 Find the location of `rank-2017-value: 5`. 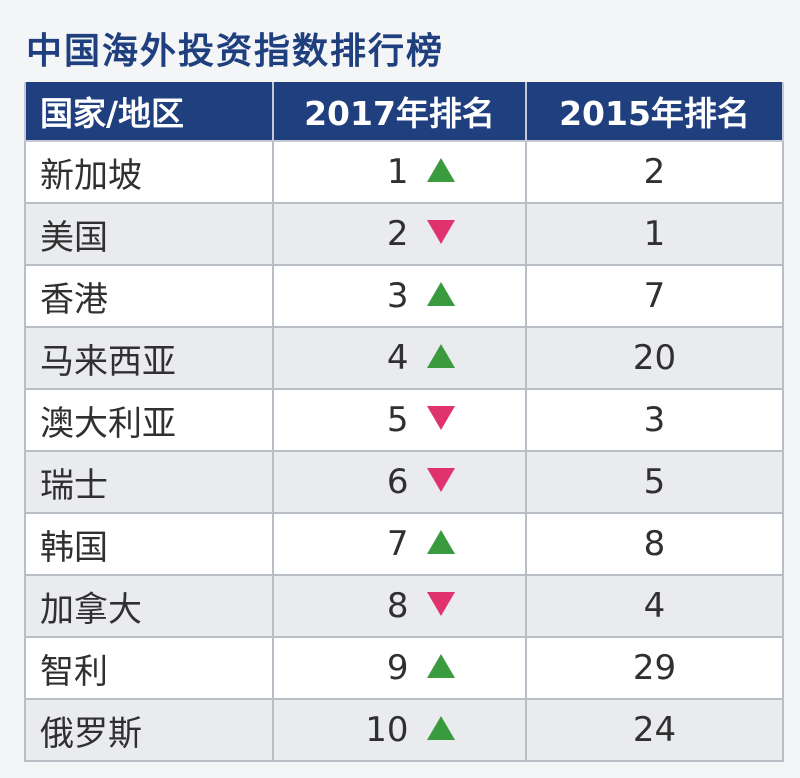

rank-2017-value: 5 is located at coordinates (397, 420).